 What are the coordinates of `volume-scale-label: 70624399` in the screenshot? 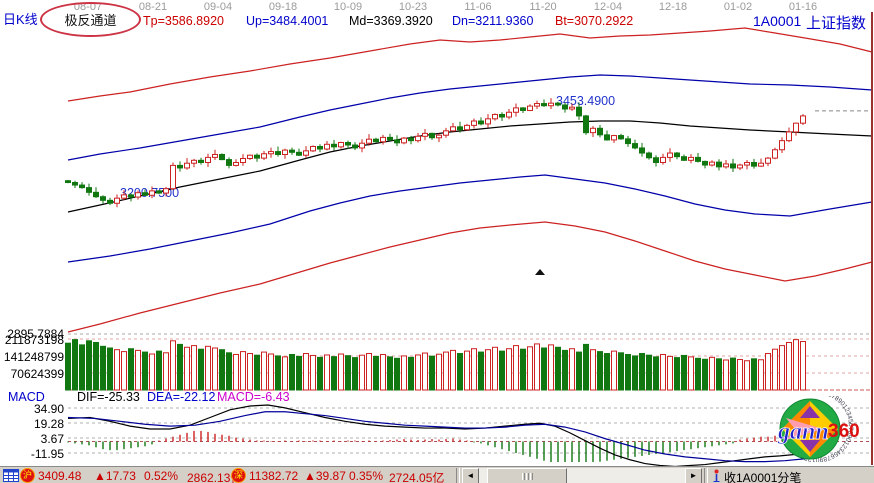 It's located at (37, 374).